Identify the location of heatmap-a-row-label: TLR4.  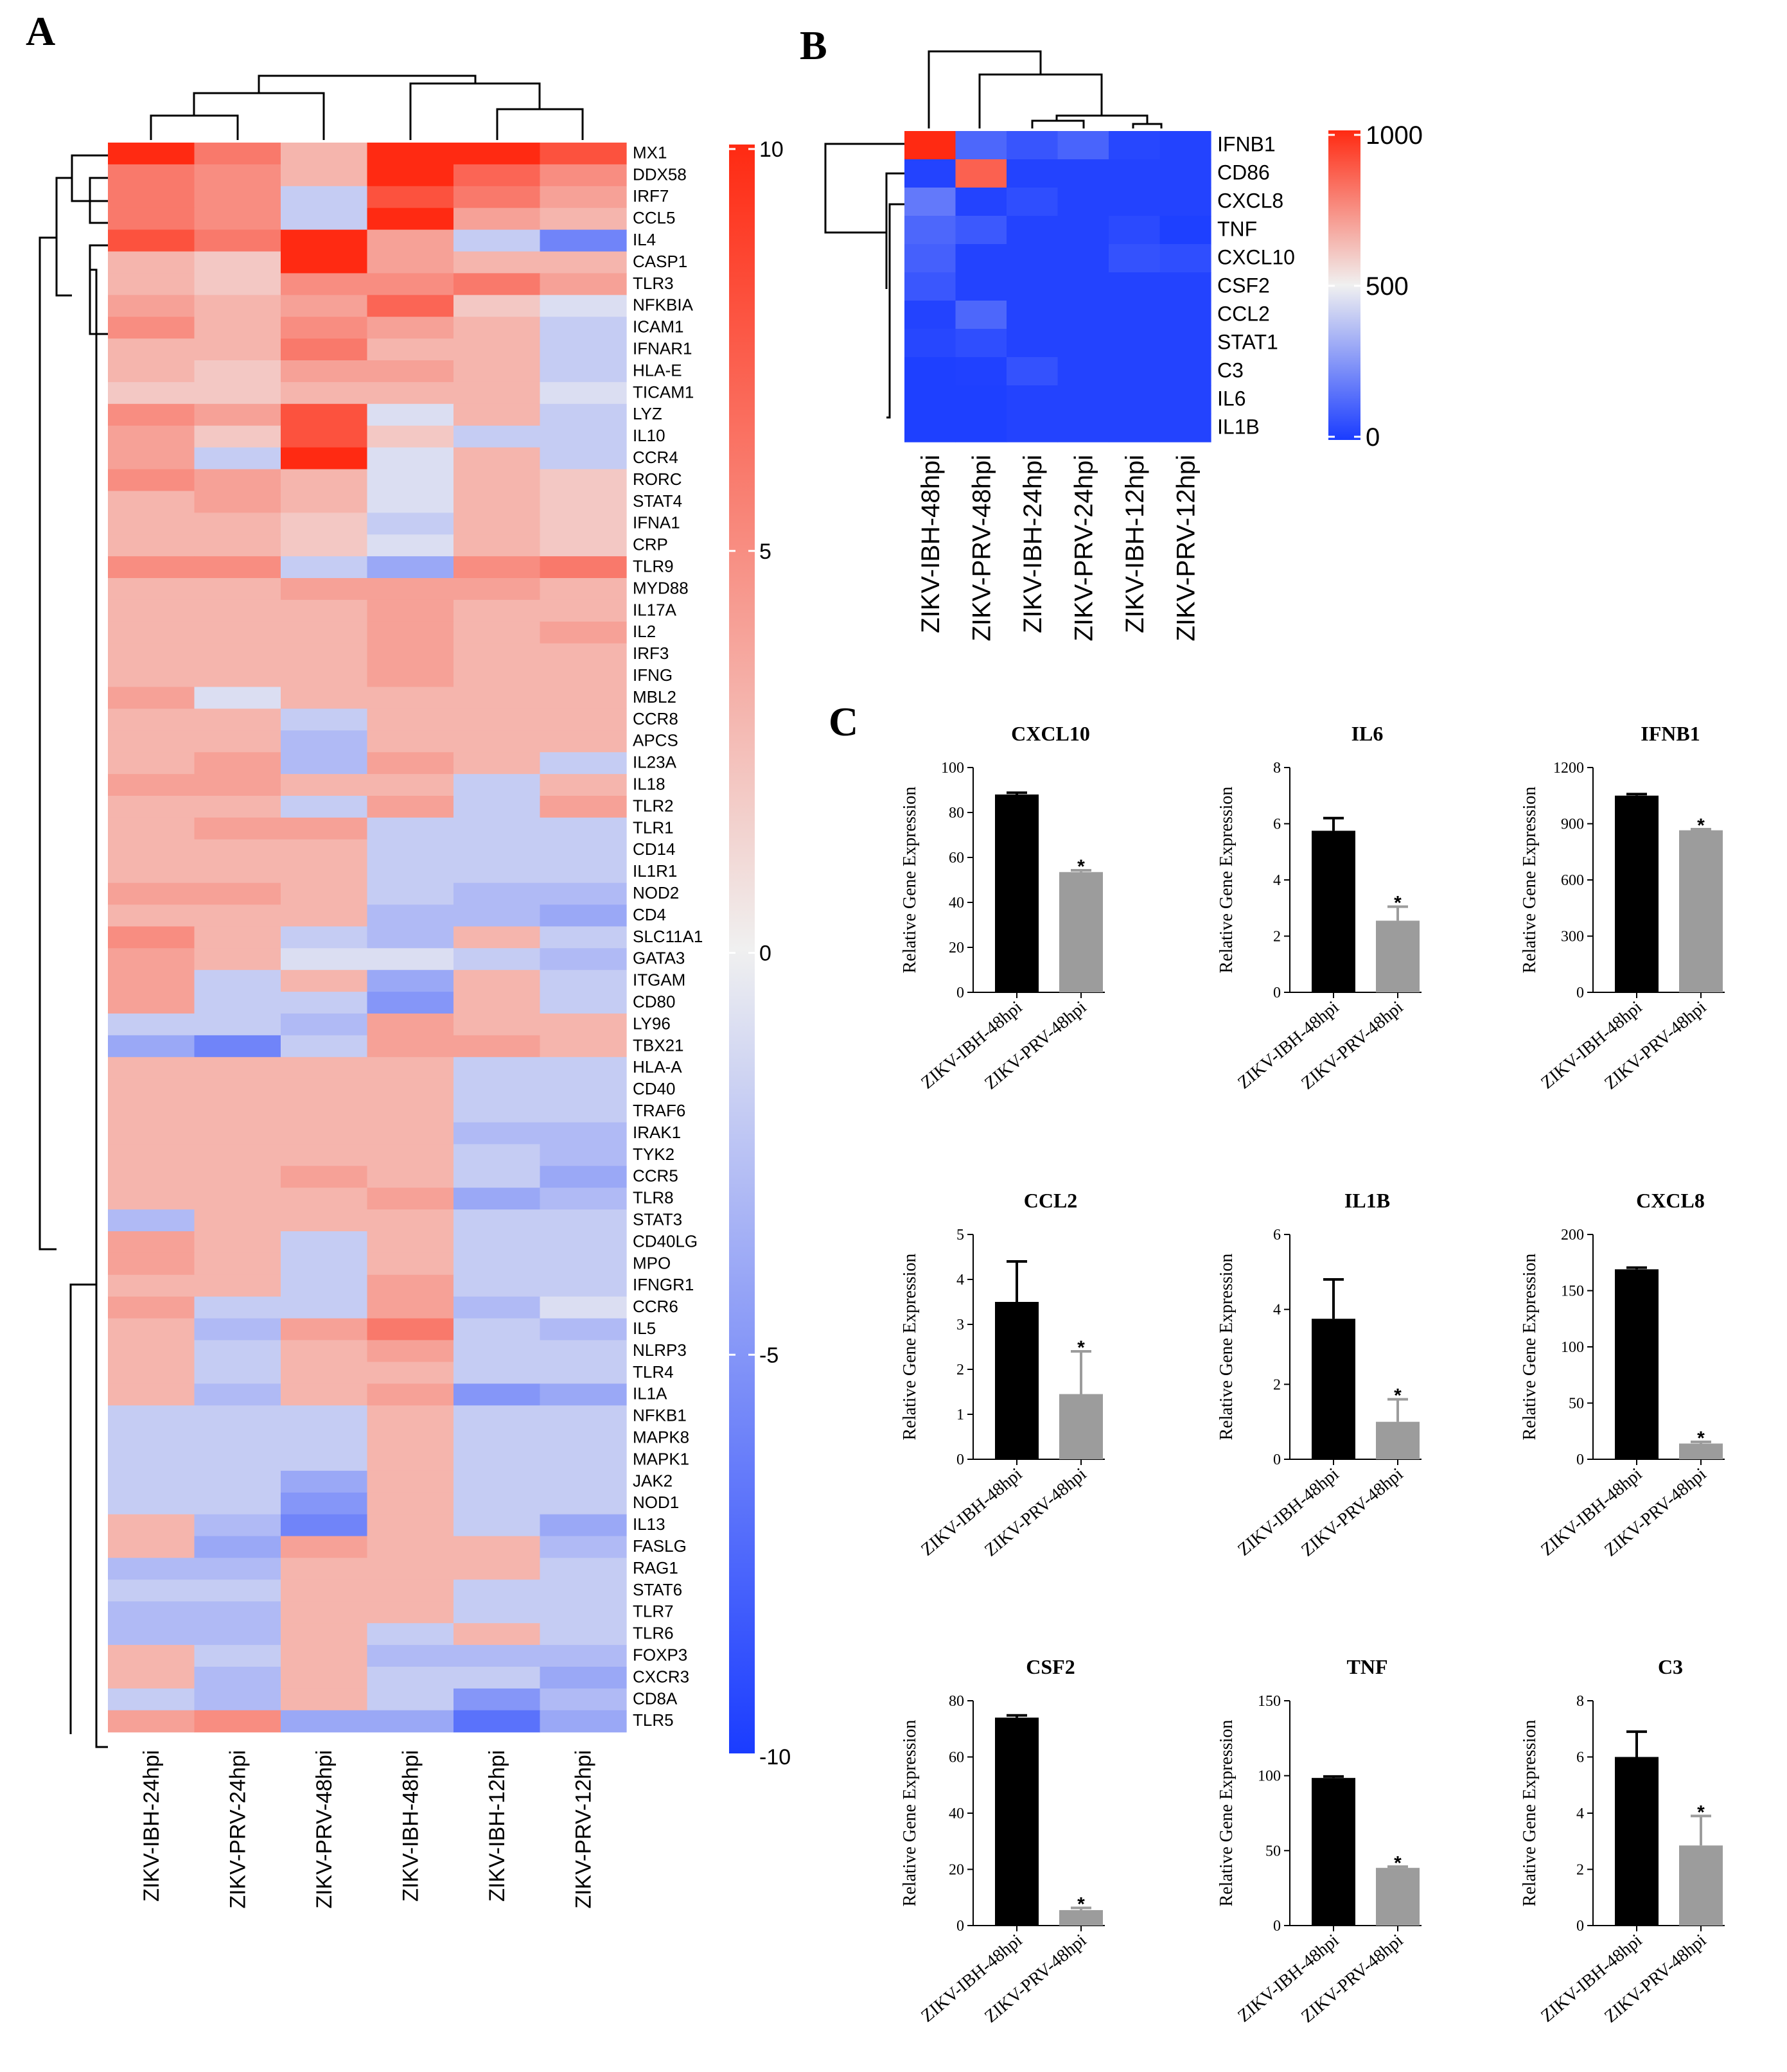
(653, 1372).